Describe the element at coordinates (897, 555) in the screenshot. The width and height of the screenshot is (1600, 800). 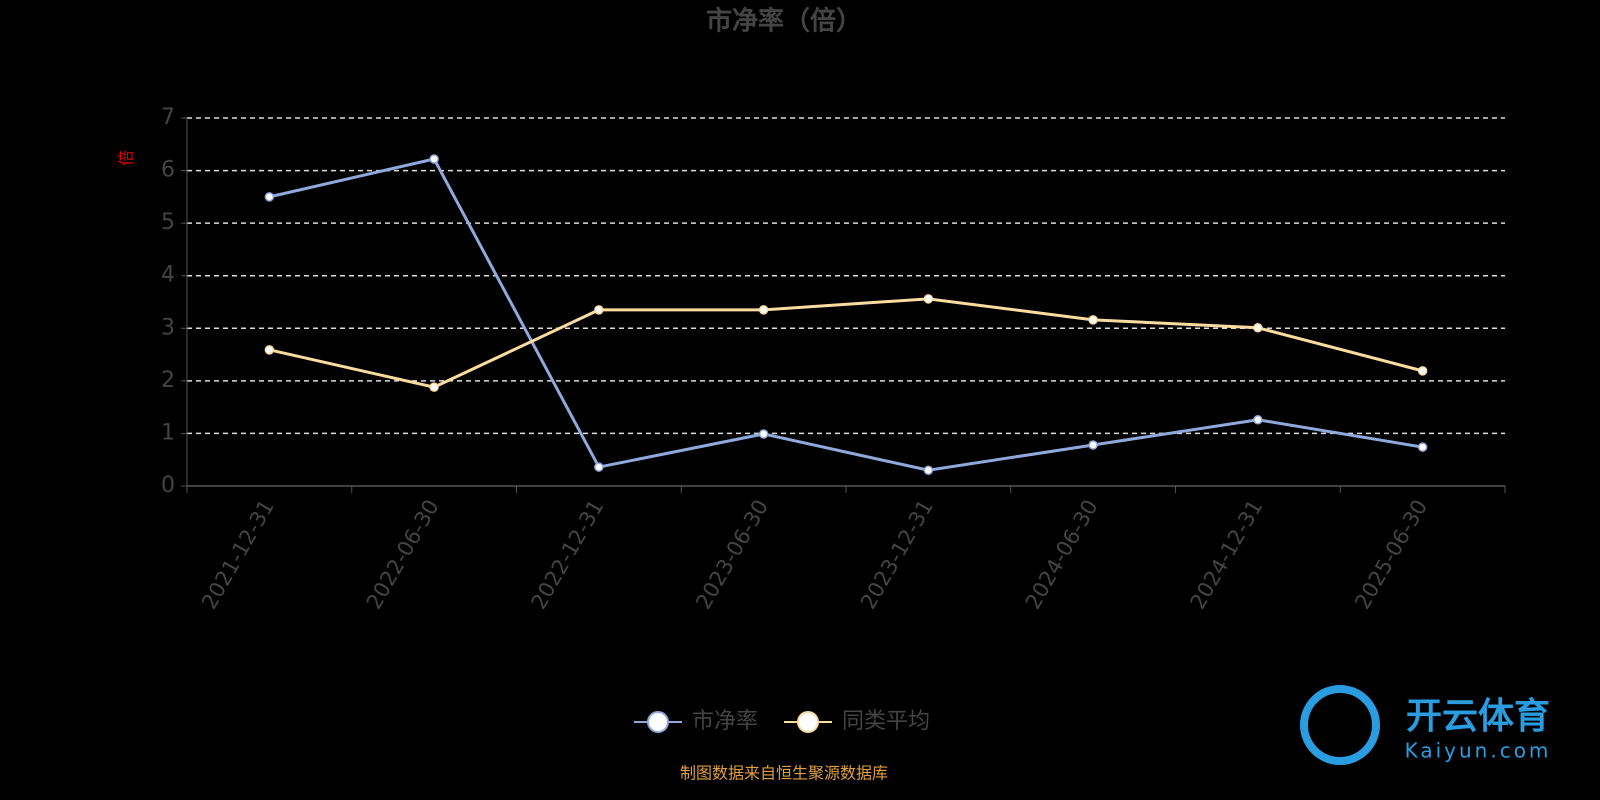
I see `x-tick-label: 2023-12-31` at that location.